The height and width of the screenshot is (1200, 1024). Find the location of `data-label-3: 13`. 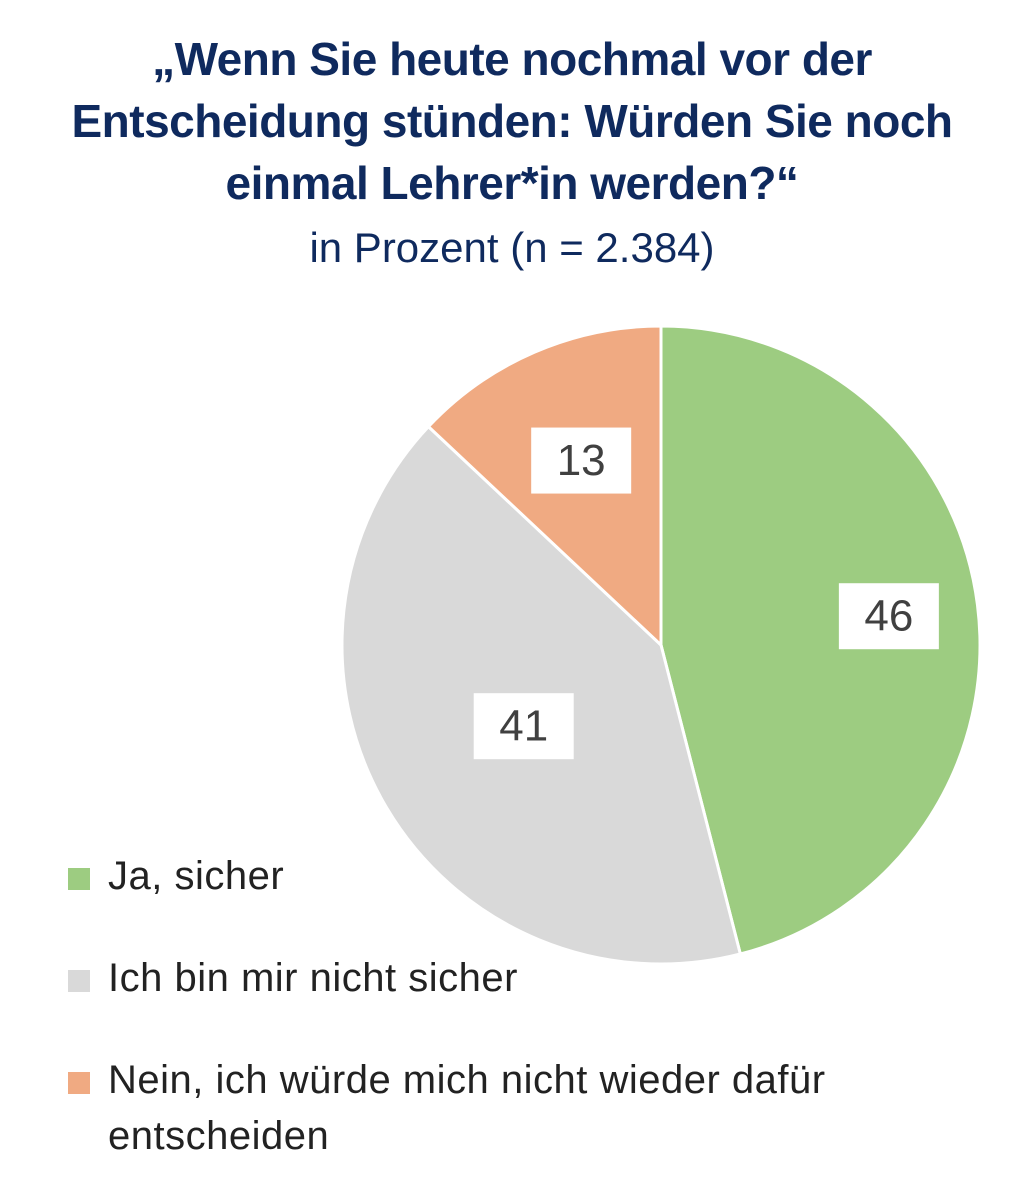

data-label-3: 13 is located at coordinates (581, 460).